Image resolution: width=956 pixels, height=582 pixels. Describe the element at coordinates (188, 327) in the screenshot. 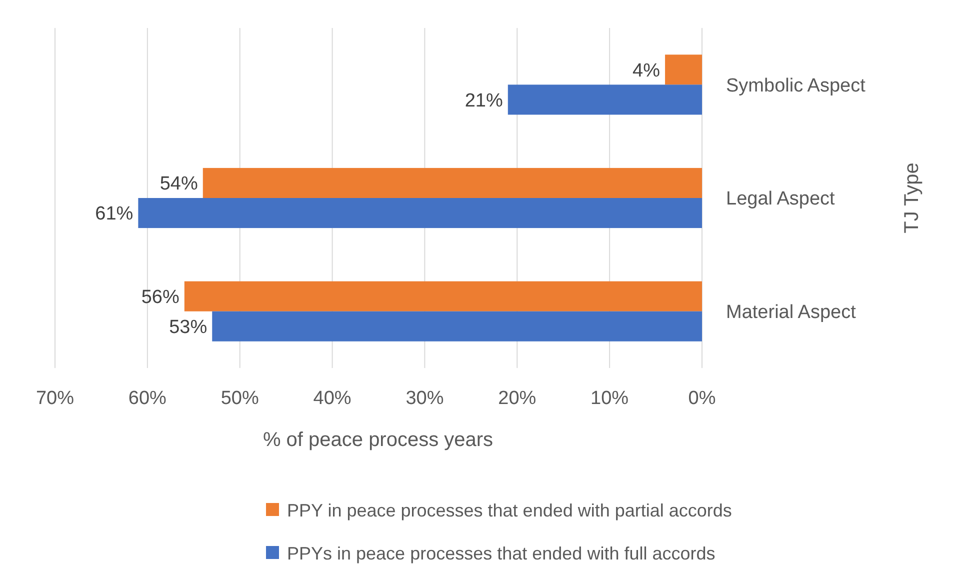

I see `data-label: 53%` at that location.